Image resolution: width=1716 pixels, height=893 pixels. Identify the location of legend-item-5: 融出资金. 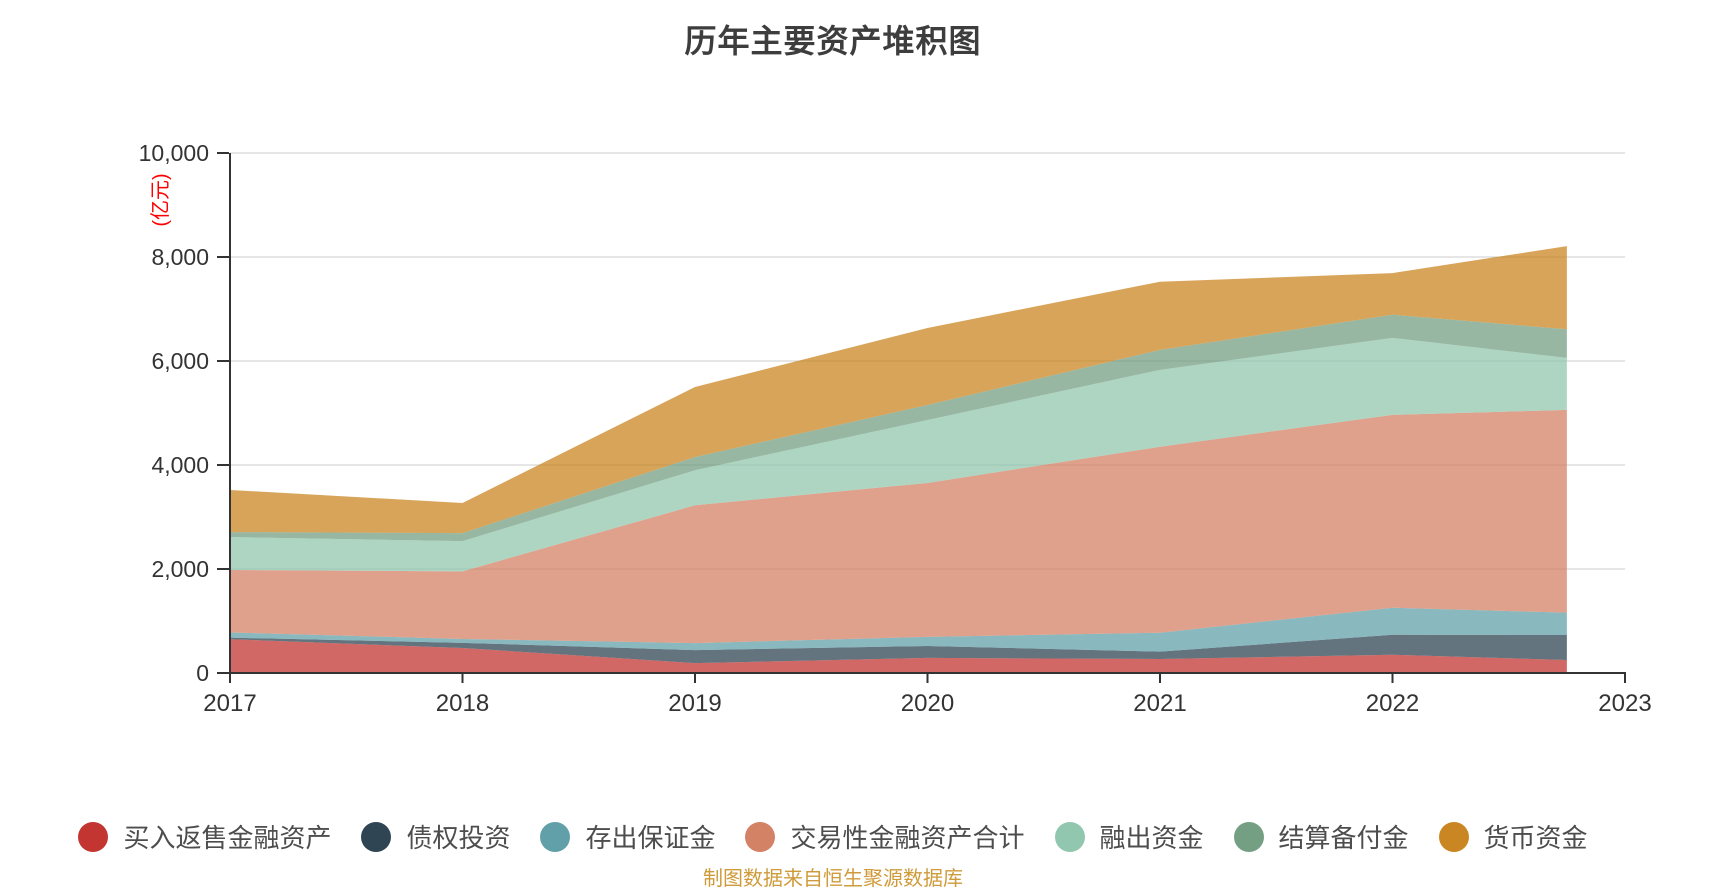
(1129, 836).